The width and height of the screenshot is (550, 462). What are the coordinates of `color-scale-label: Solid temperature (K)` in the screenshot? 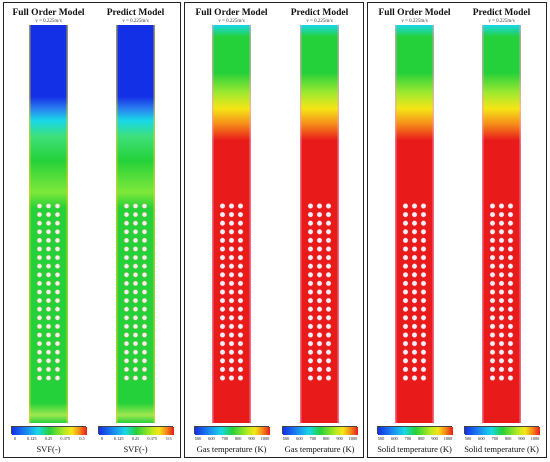 It's located at (501, 449).